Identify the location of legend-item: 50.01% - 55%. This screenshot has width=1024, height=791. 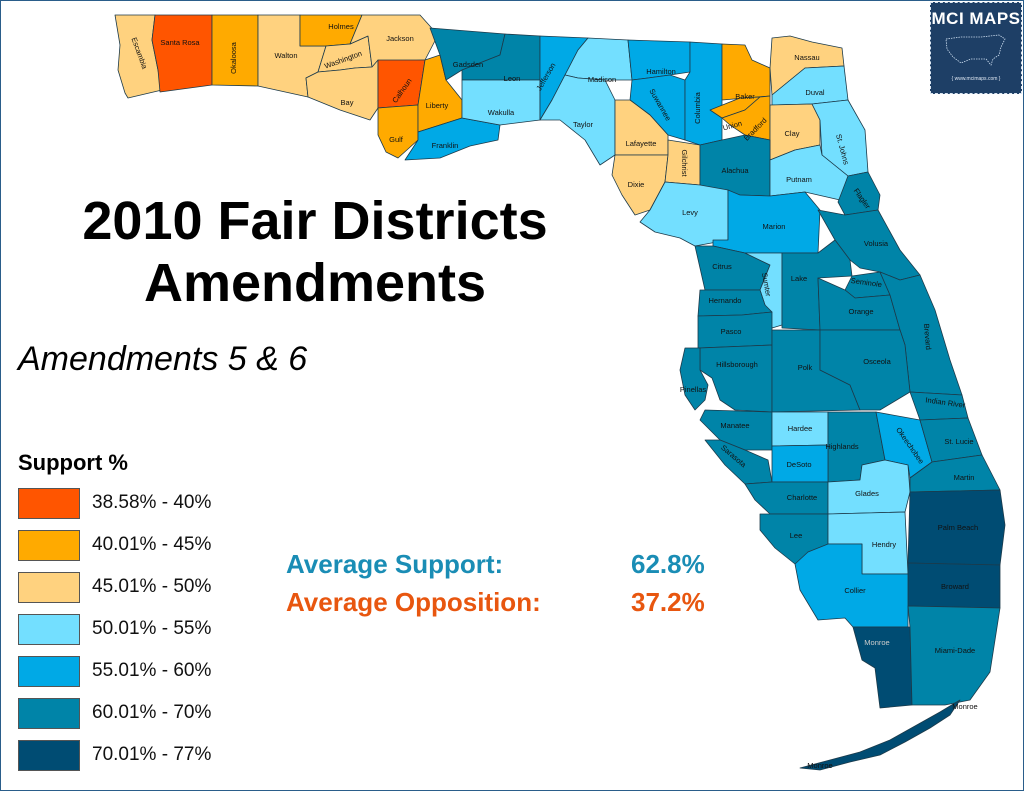
(114, 629).